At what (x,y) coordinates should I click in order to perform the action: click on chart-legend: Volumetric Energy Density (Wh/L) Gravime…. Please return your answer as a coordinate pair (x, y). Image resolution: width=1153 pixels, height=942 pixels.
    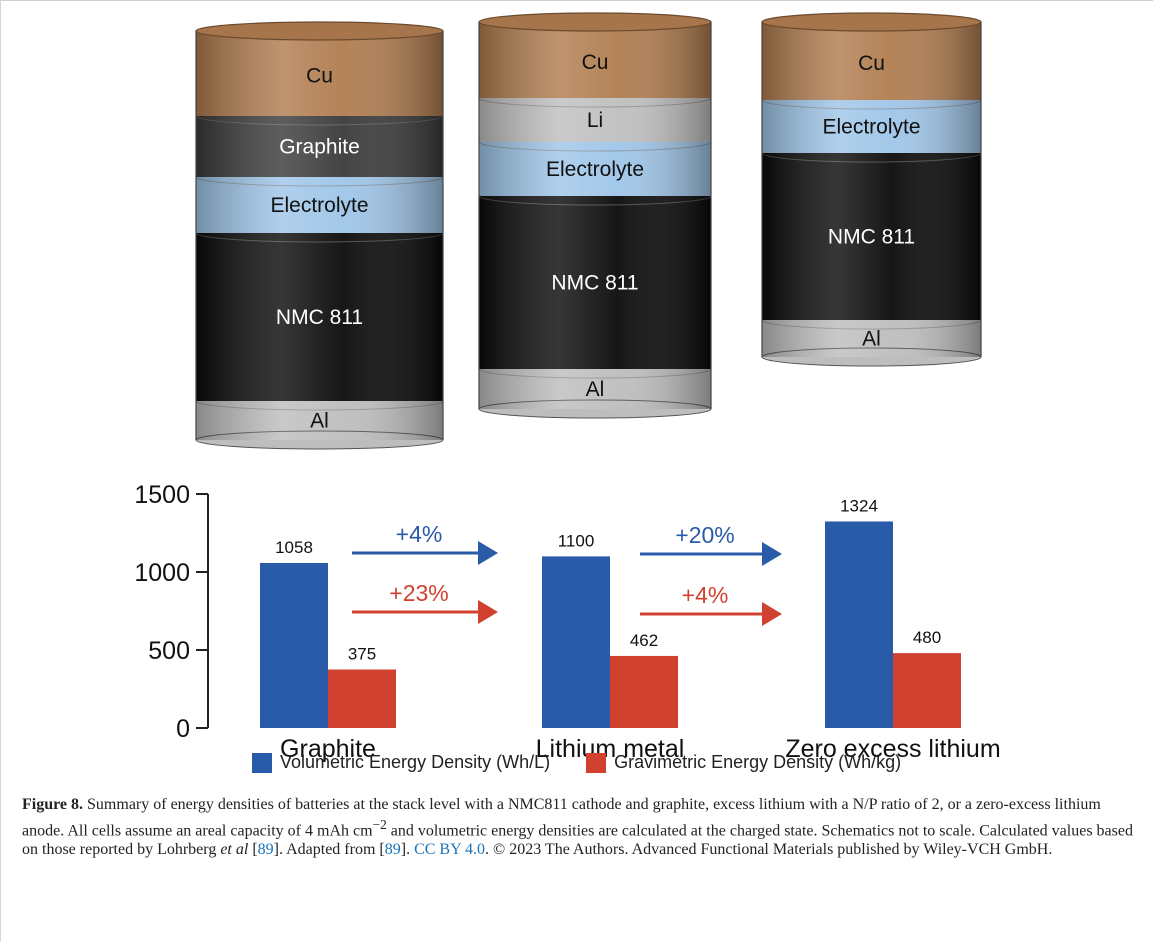
    Looking at the image, I should click on (594, 762).